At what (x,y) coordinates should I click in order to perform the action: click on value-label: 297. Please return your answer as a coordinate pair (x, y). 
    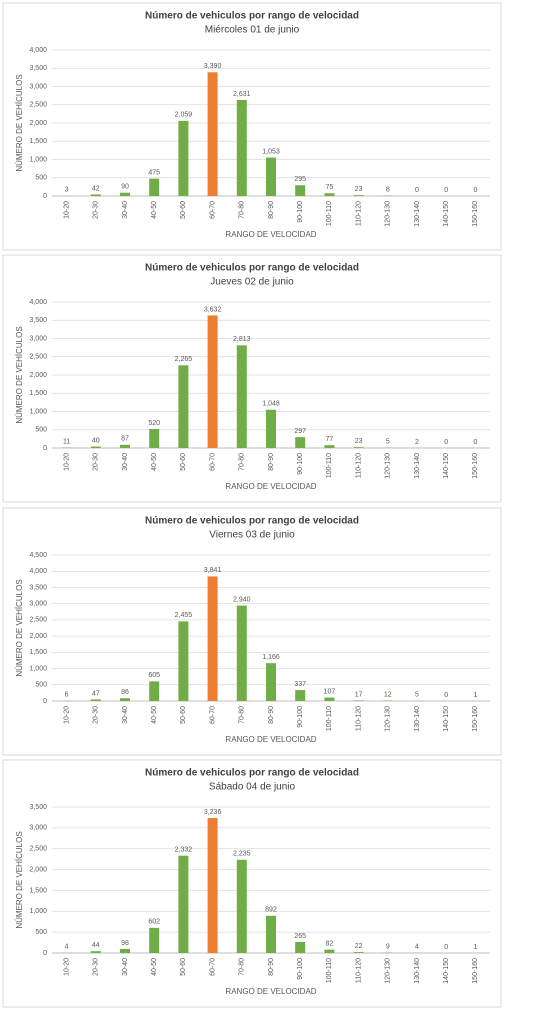
    Looking at the image, I should click on (300, 431).